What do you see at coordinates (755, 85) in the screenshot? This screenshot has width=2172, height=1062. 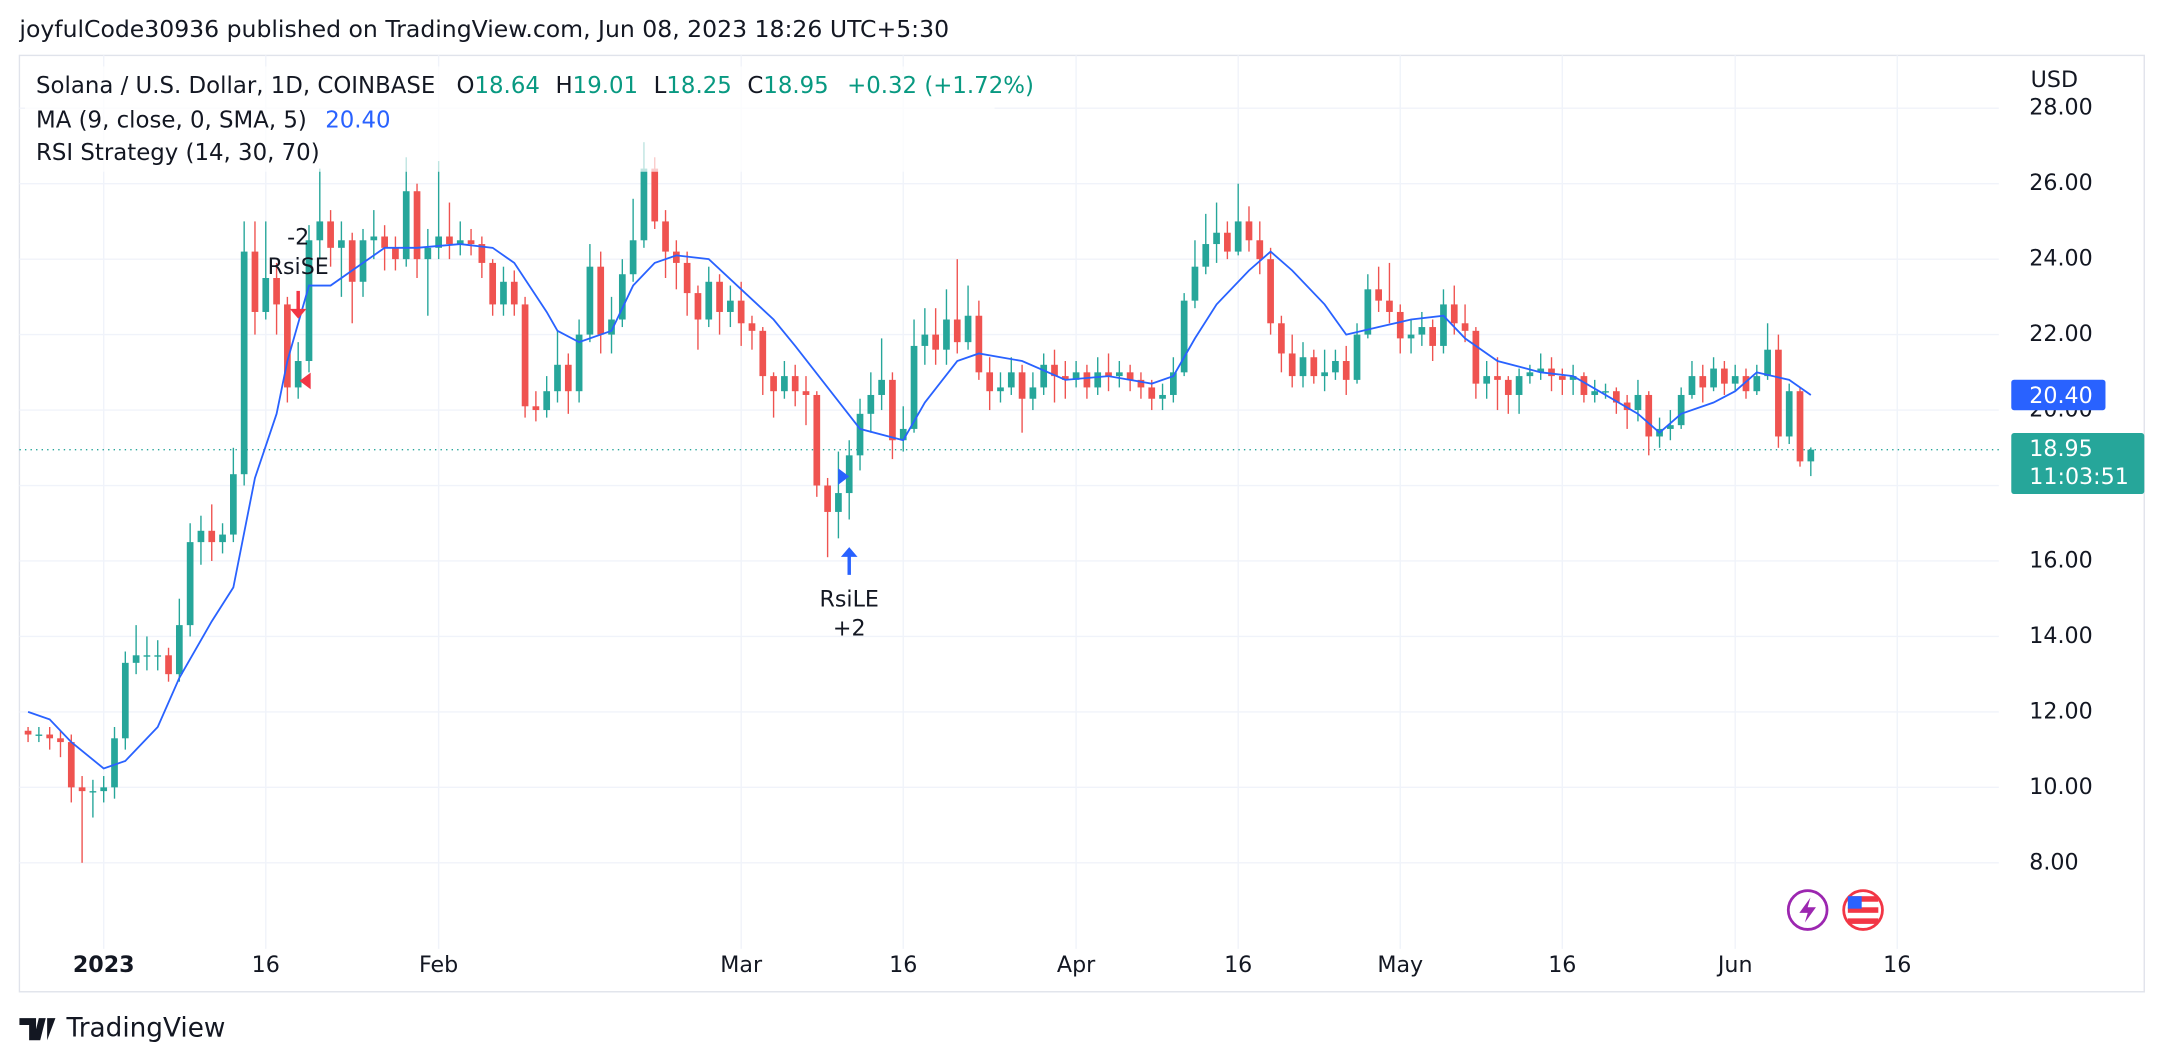 I see `ohlc-key: C` at bounding box center [755, 85].